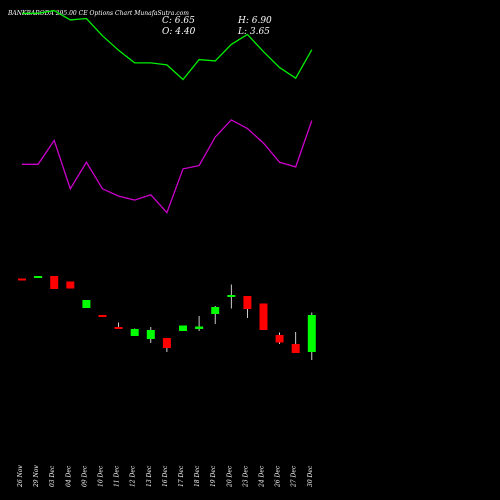 This screenshot has width=500, height=500. Describe the element at coordinates (311, 333) in the screenshot. I see `candle-body-30-dec` at that location.